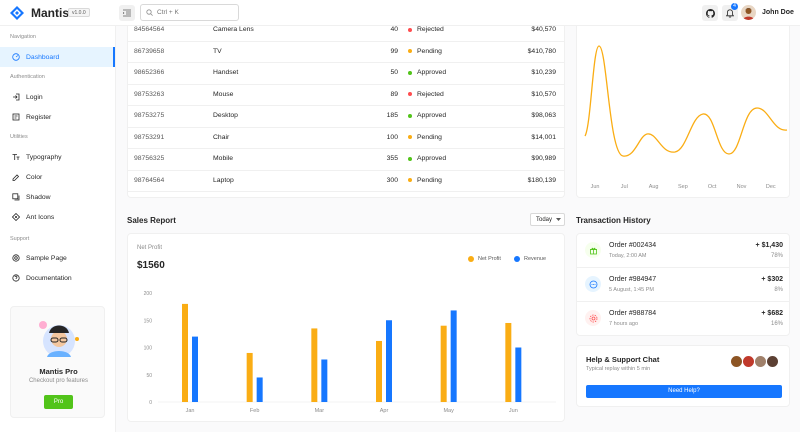 This screenshot has width=800, height=432. I want to click on sidebar-item-register: Register, so click(57, 117).